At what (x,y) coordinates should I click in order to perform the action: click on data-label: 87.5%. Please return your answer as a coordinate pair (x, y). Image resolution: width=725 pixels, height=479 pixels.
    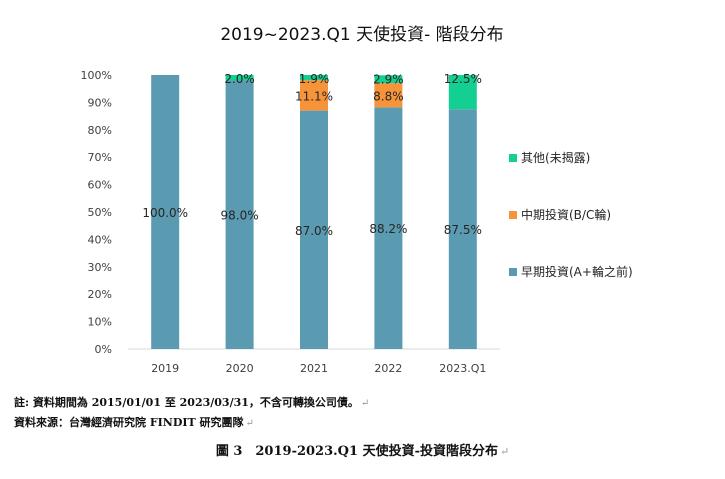
    Looking at the image, I should click on (463, 230).